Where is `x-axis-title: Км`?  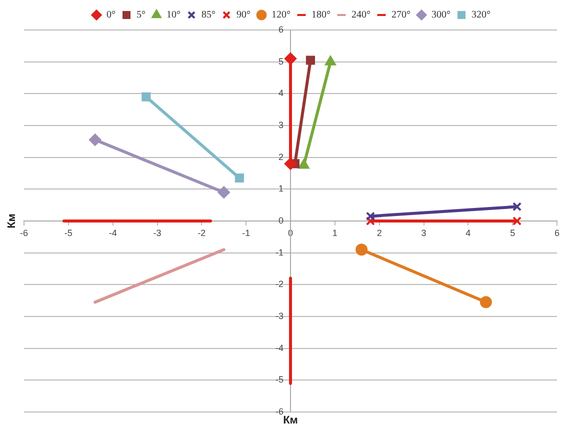
x-axis-title: Км is located at coordinates (290, 420).